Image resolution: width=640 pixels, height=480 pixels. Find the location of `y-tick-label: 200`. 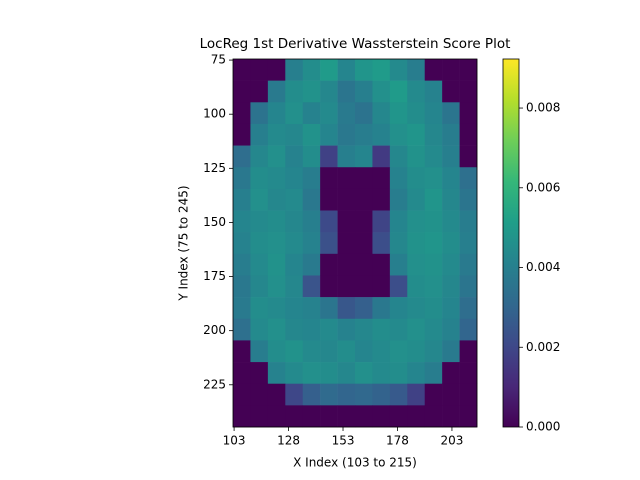

y-tick-label: 200 is located at coordinates (214, 330).